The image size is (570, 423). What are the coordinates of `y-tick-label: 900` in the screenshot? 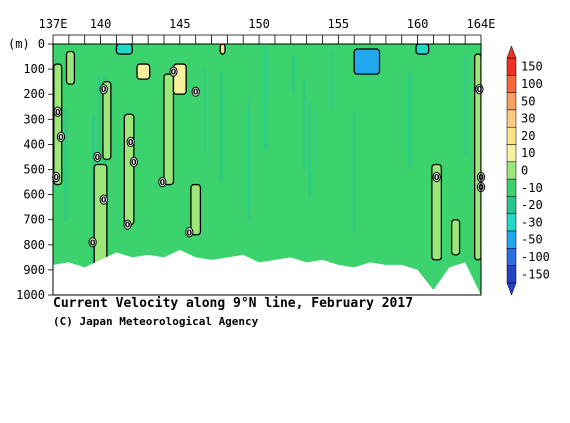 It's located at (34, 270).